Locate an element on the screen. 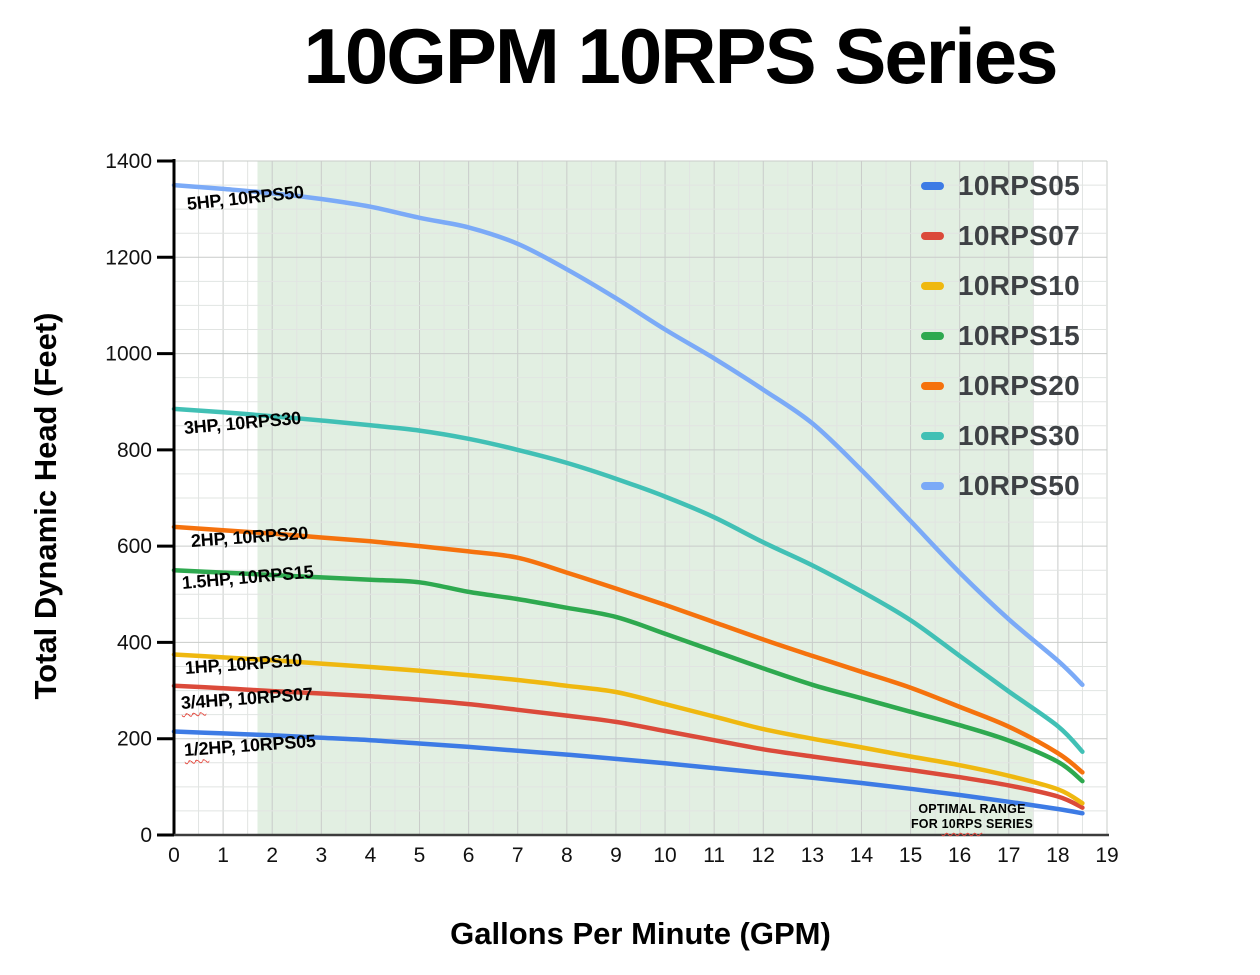 This screenshot has width=1260, height=975. y-axis-title: Total Dynamic Head (Feet) is located at coordinates (45, 506).